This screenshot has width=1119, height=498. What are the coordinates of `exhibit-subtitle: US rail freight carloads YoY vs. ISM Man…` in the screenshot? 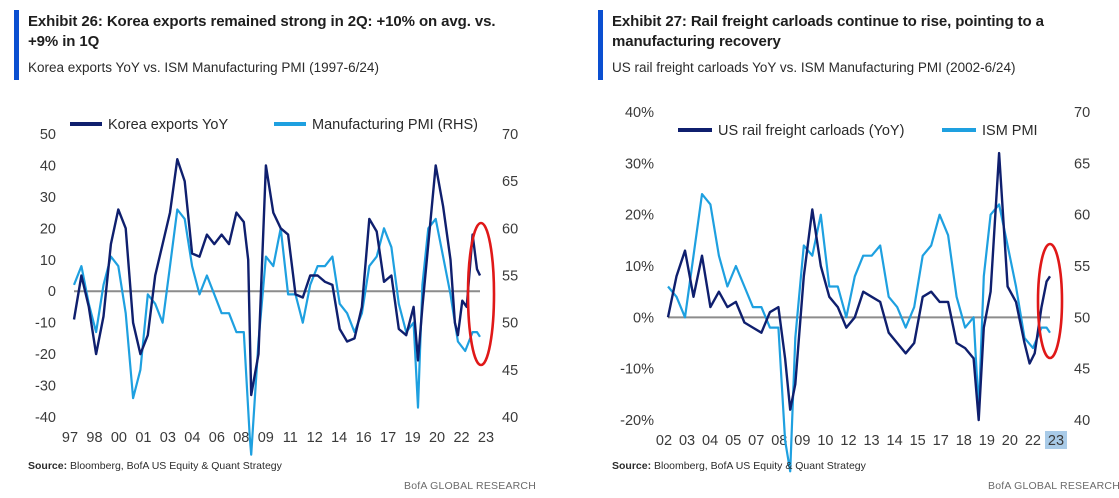 It's located at (814, 67).